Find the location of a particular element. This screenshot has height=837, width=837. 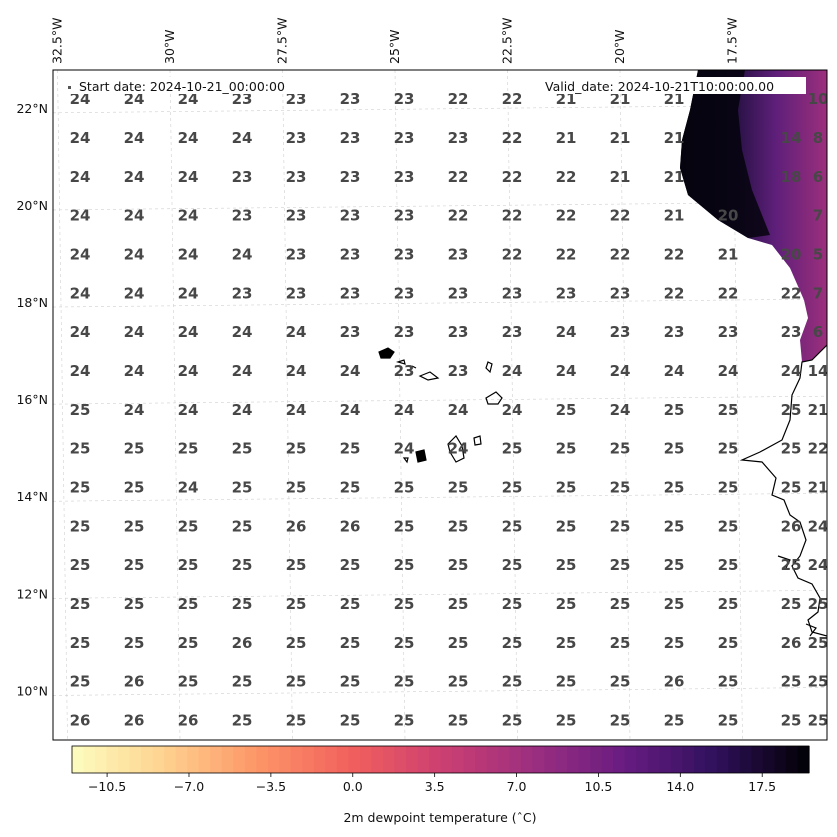

latitude-tick-label: 22°N is located at coordinates (32, 108).